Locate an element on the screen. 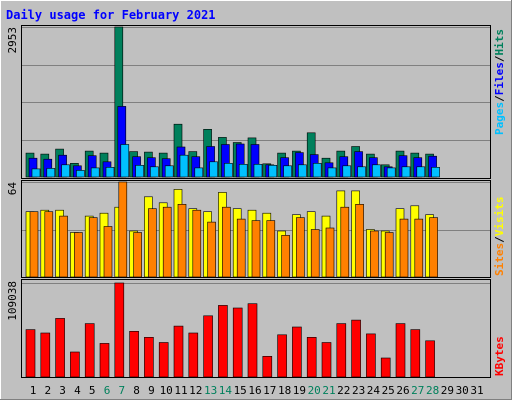 The height and width of the screenshot is (400, 512). legend-sep-3: / is located at coordinates (499, 239).